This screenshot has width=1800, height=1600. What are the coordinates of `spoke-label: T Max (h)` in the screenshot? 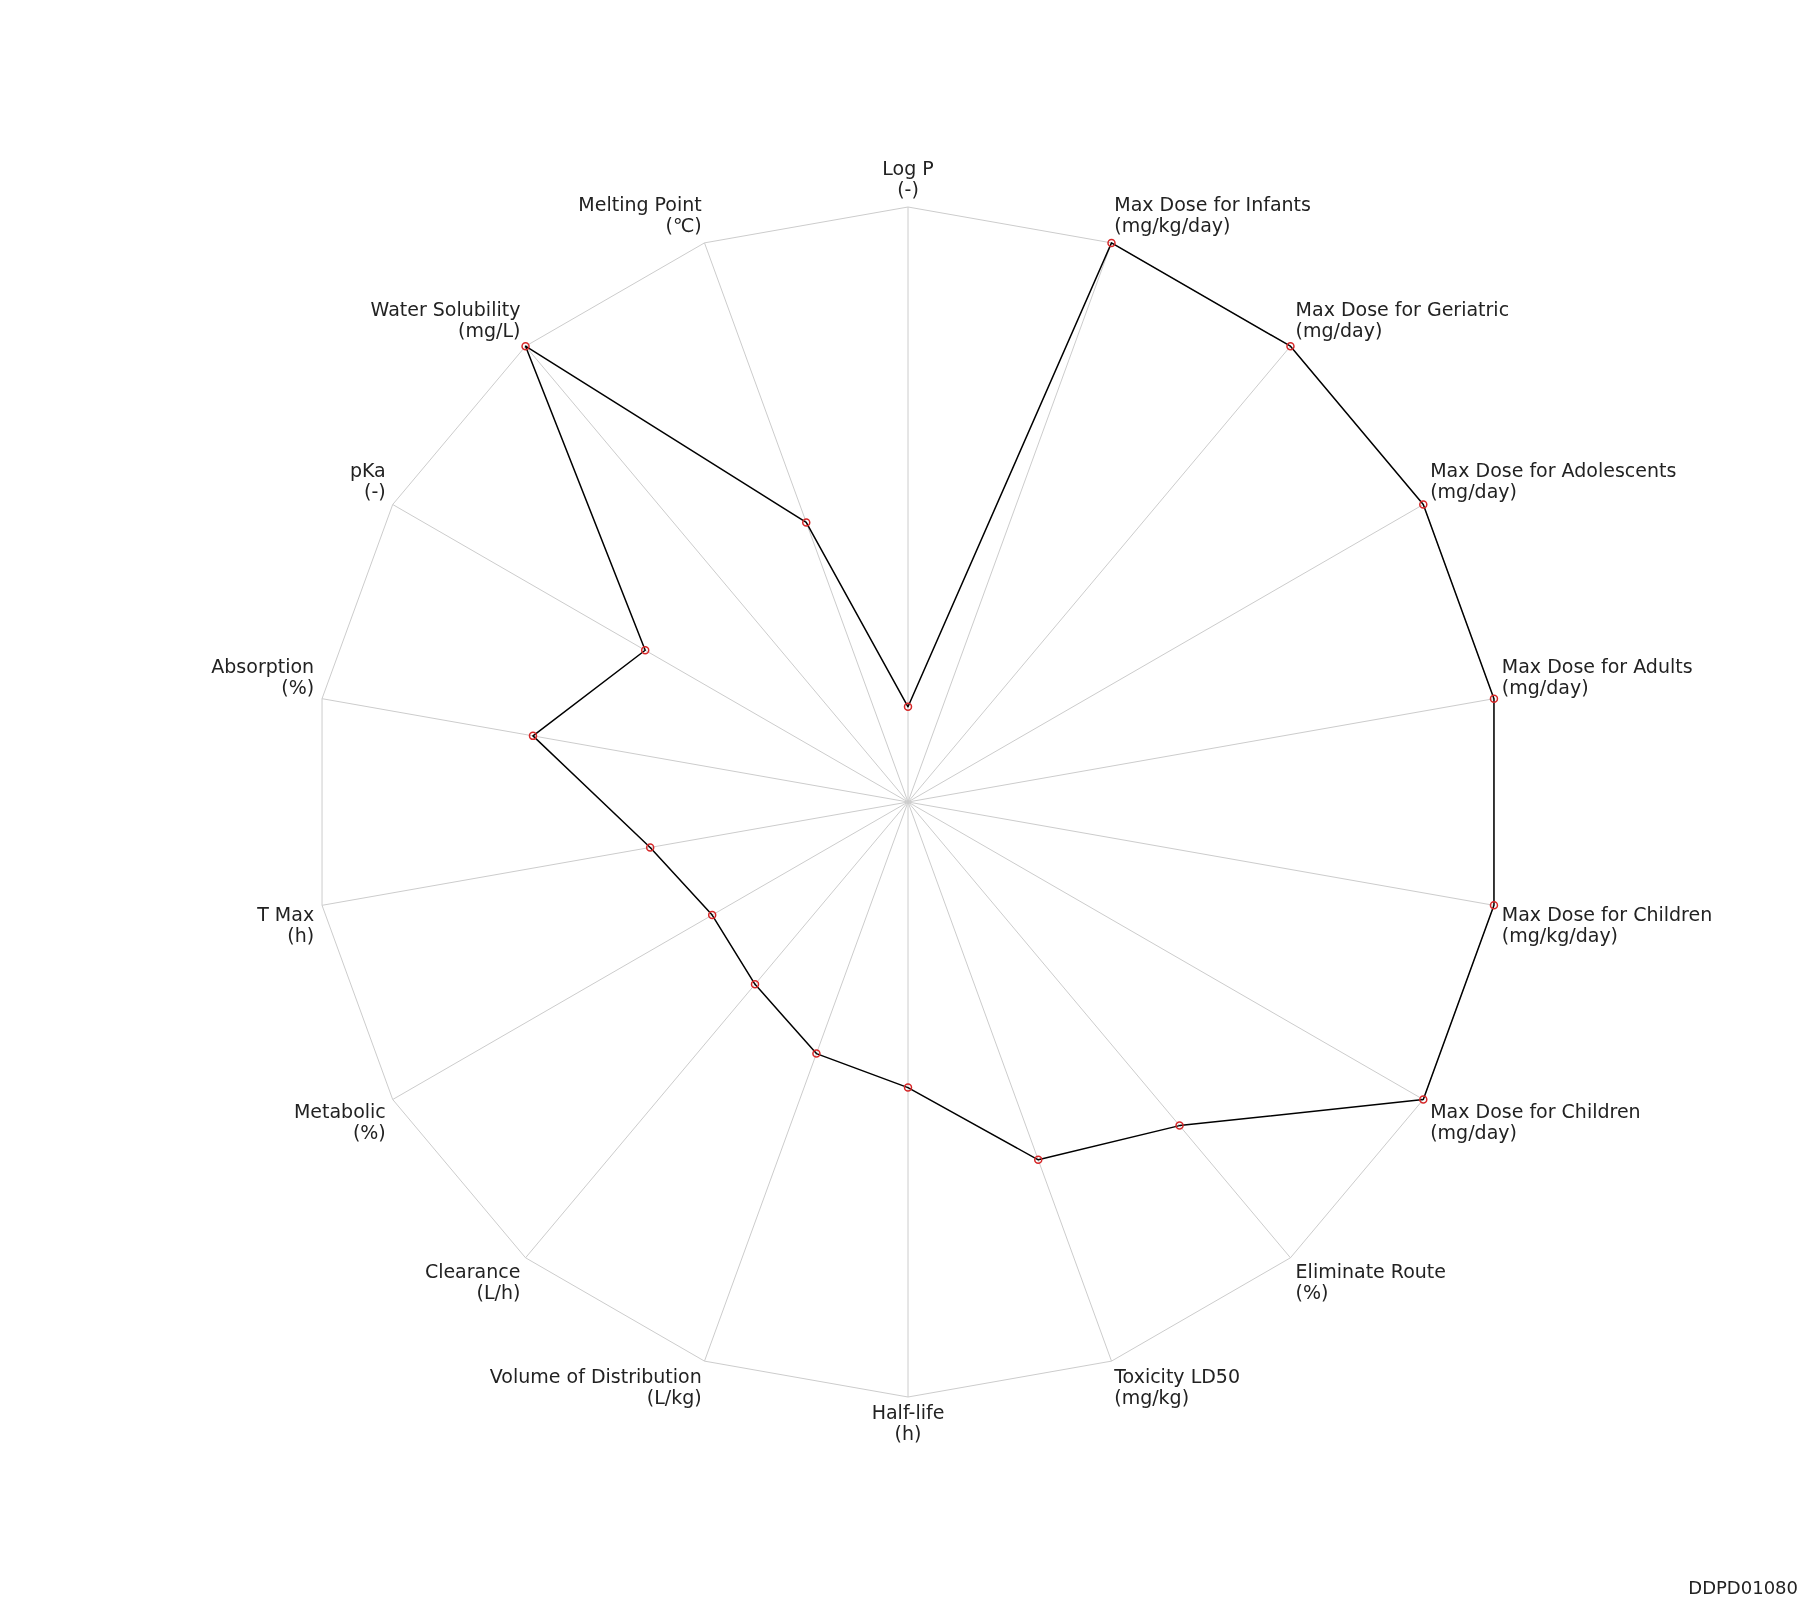 It's located at (285, 924).